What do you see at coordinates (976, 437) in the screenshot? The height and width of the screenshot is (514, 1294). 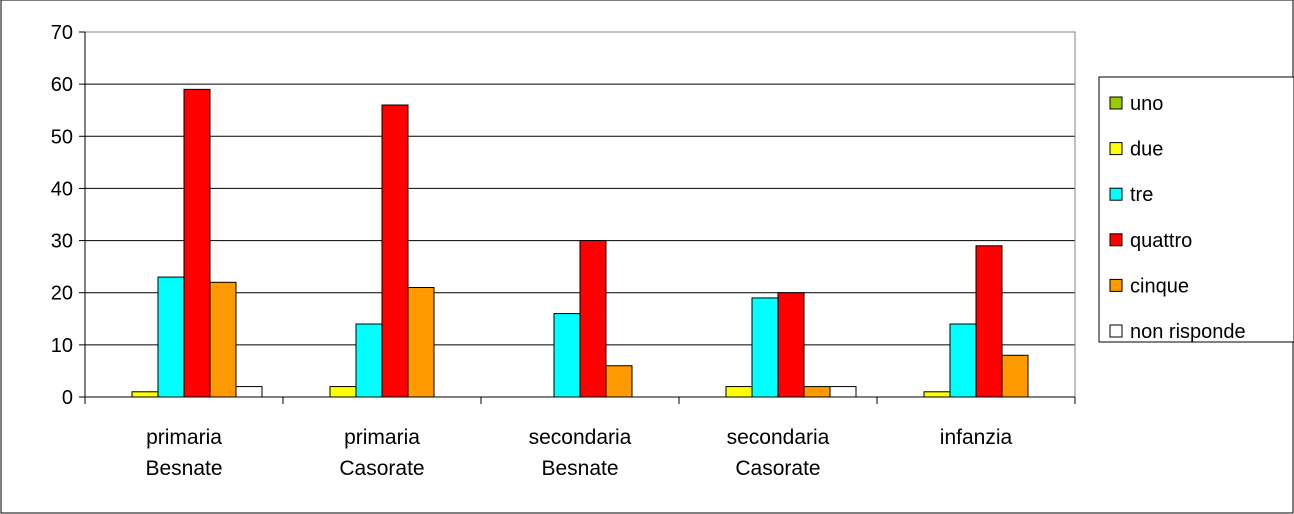 I see `x-tick-label: infanzia` at bounding box center [976, 437].